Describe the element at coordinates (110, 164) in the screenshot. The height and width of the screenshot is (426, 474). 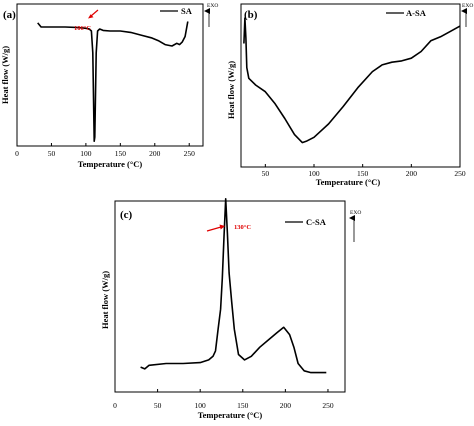
I see `panel-a-x-axis-label: Temperature (°C)` at that location.